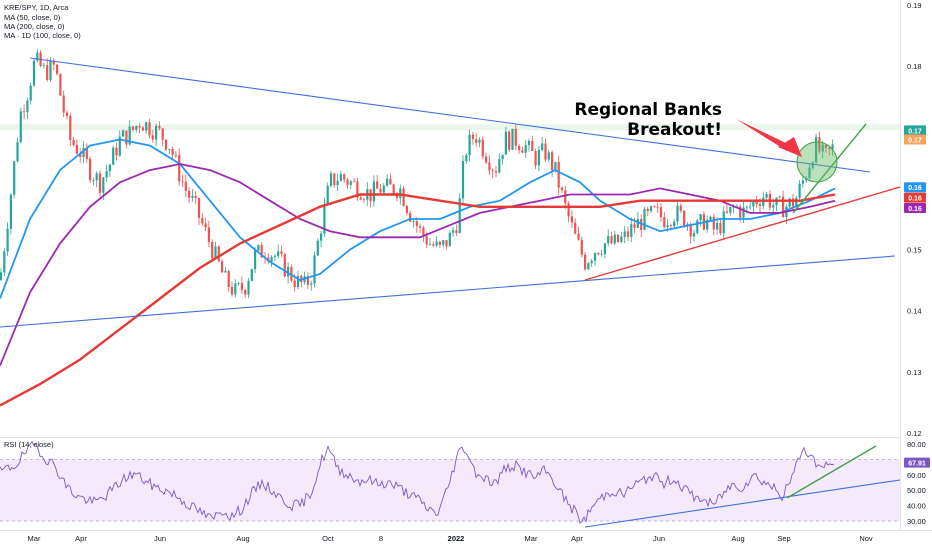 Image resolution: width=932 pixels, height=555 pixels. I want to click on breakout-highlight-circle, so click(817, 162).